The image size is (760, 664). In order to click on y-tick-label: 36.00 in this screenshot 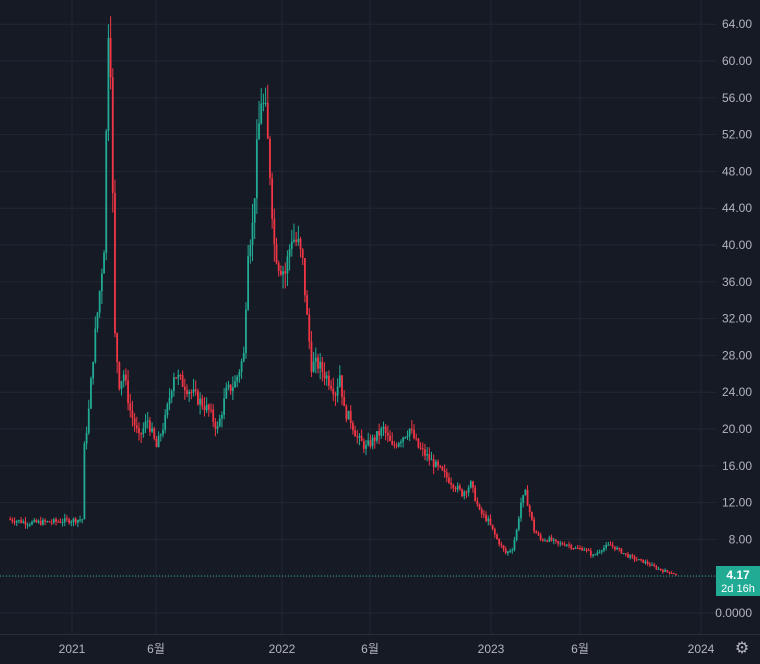, I will do `click(737, 282)`.